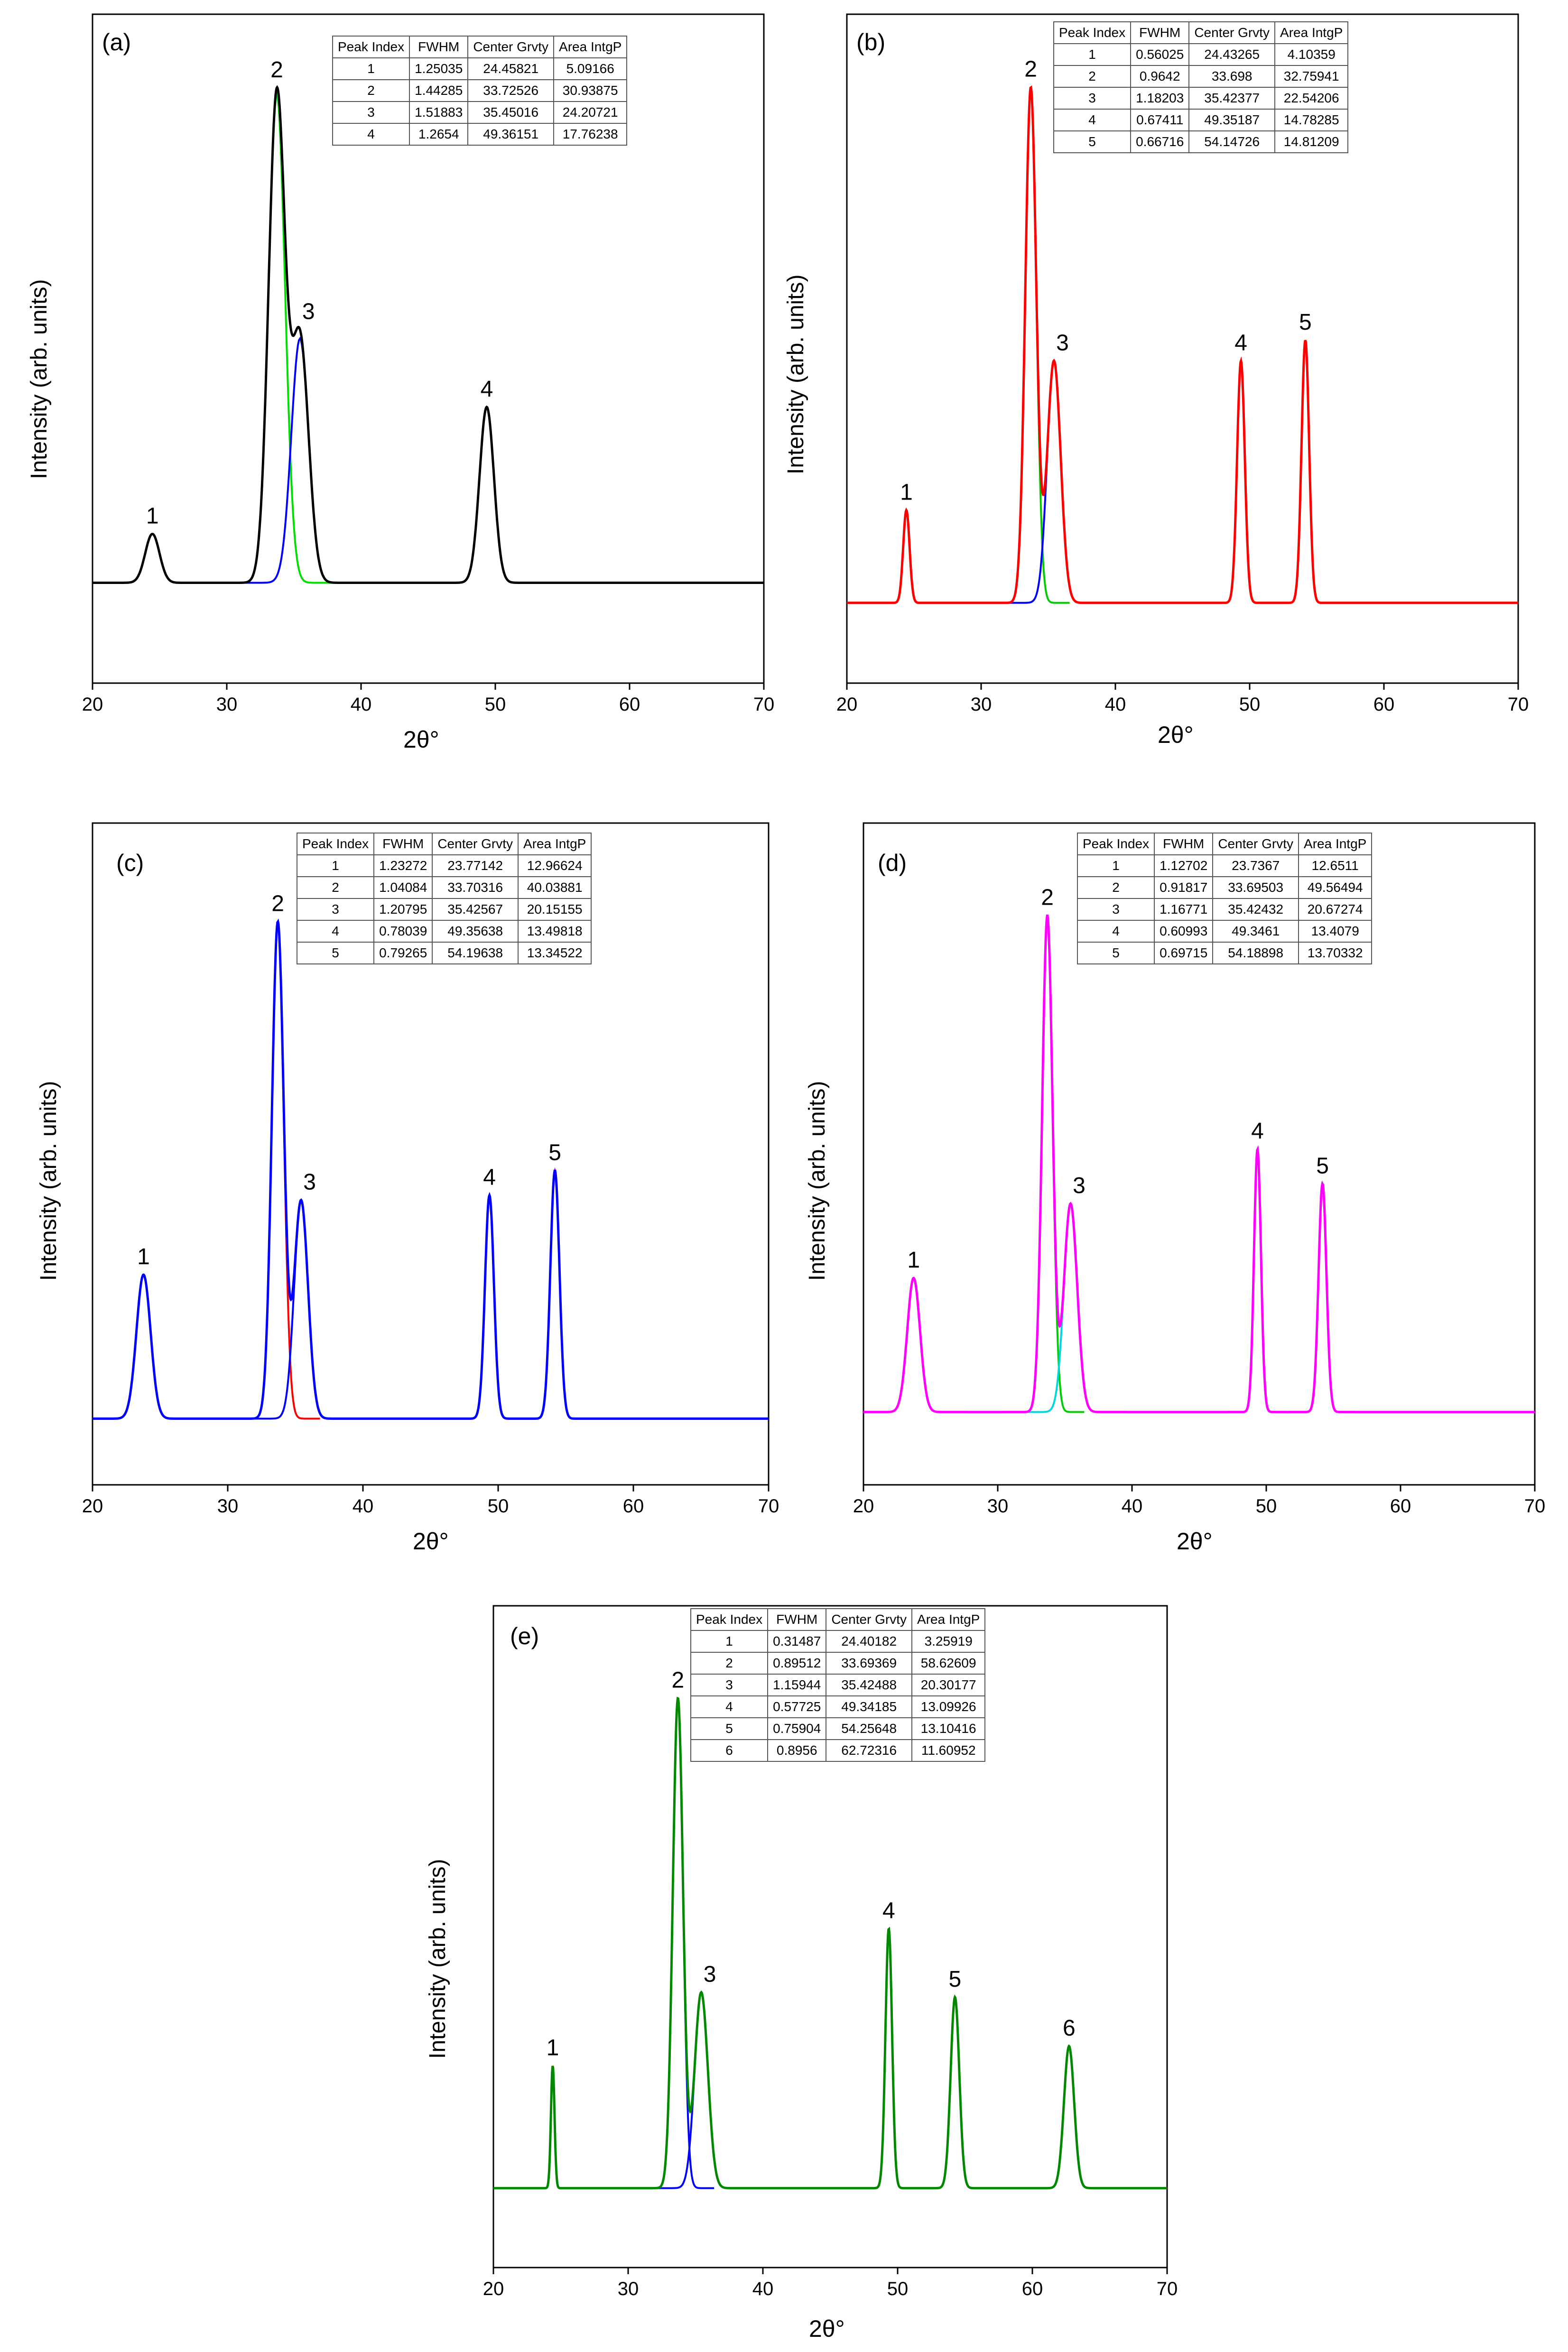 The width and height of the screenshot is (1568, 2352). What do you see at coordinates (1115, 931) in the screenshot?
I see `table-cell: 4` at bounding box center [1115, 931].